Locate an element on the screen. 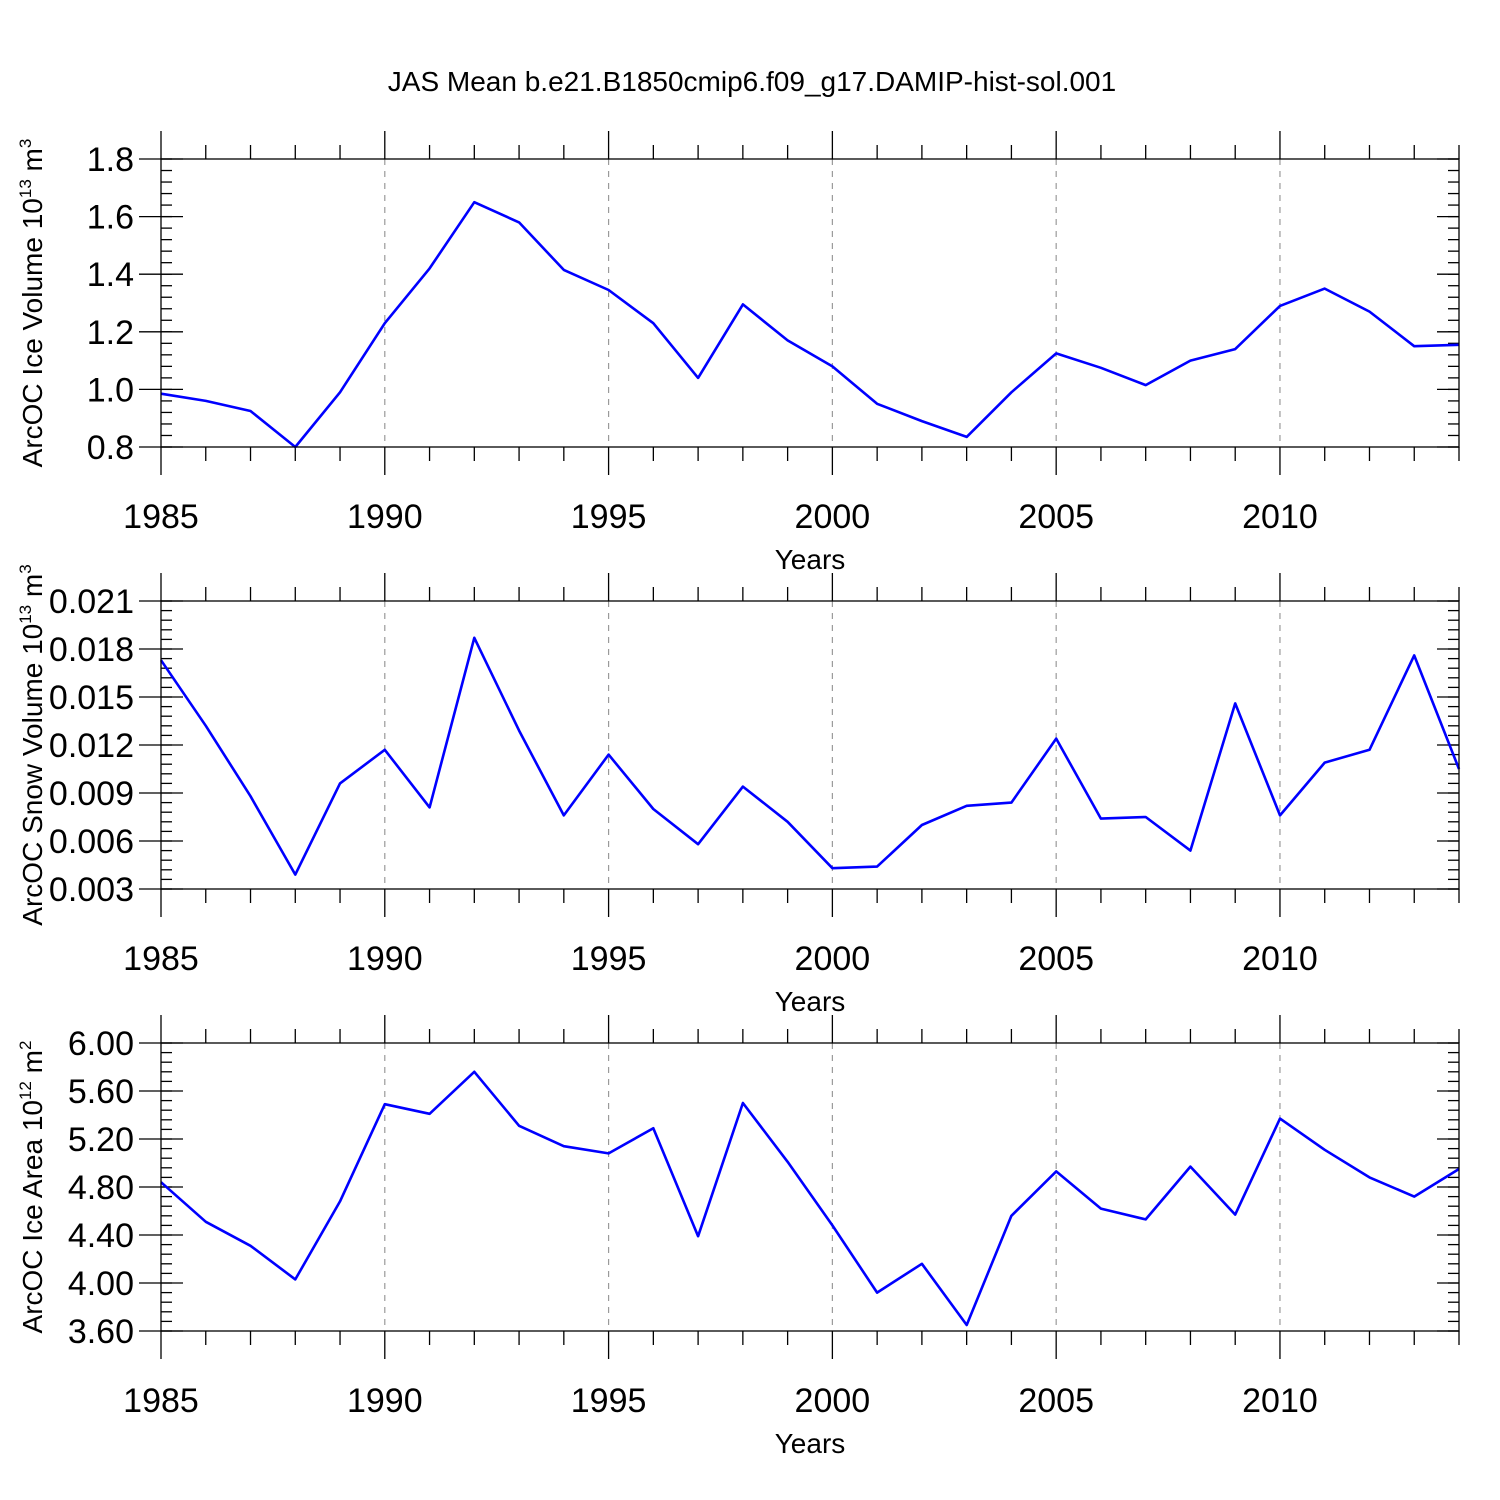  y-tick-label: 0.003 is located at coordinates (91, 890).